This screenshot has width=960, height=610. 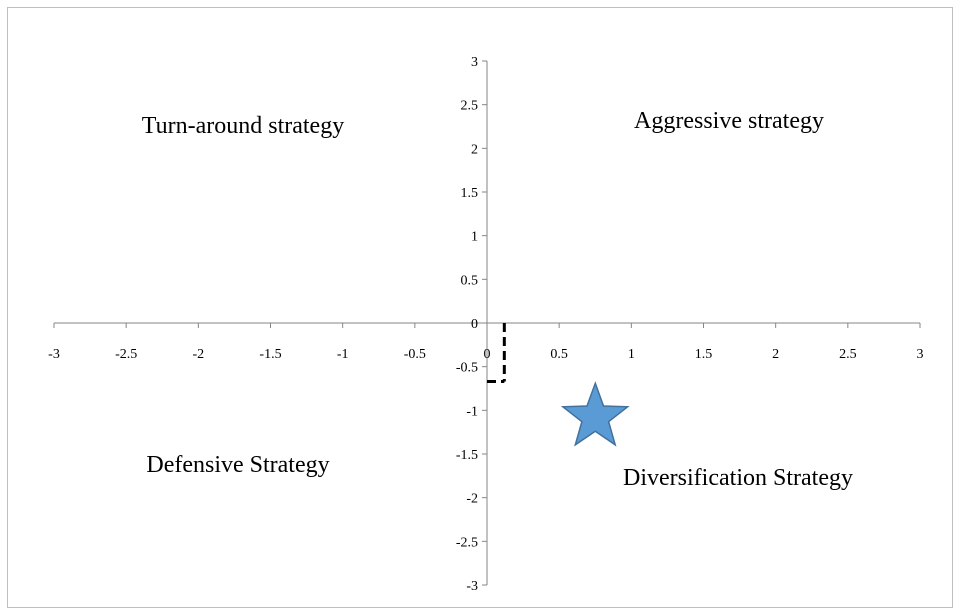 I want to click on quadrant-label-bottom-left: Defensive Strategy, so click(x=237, y=465).